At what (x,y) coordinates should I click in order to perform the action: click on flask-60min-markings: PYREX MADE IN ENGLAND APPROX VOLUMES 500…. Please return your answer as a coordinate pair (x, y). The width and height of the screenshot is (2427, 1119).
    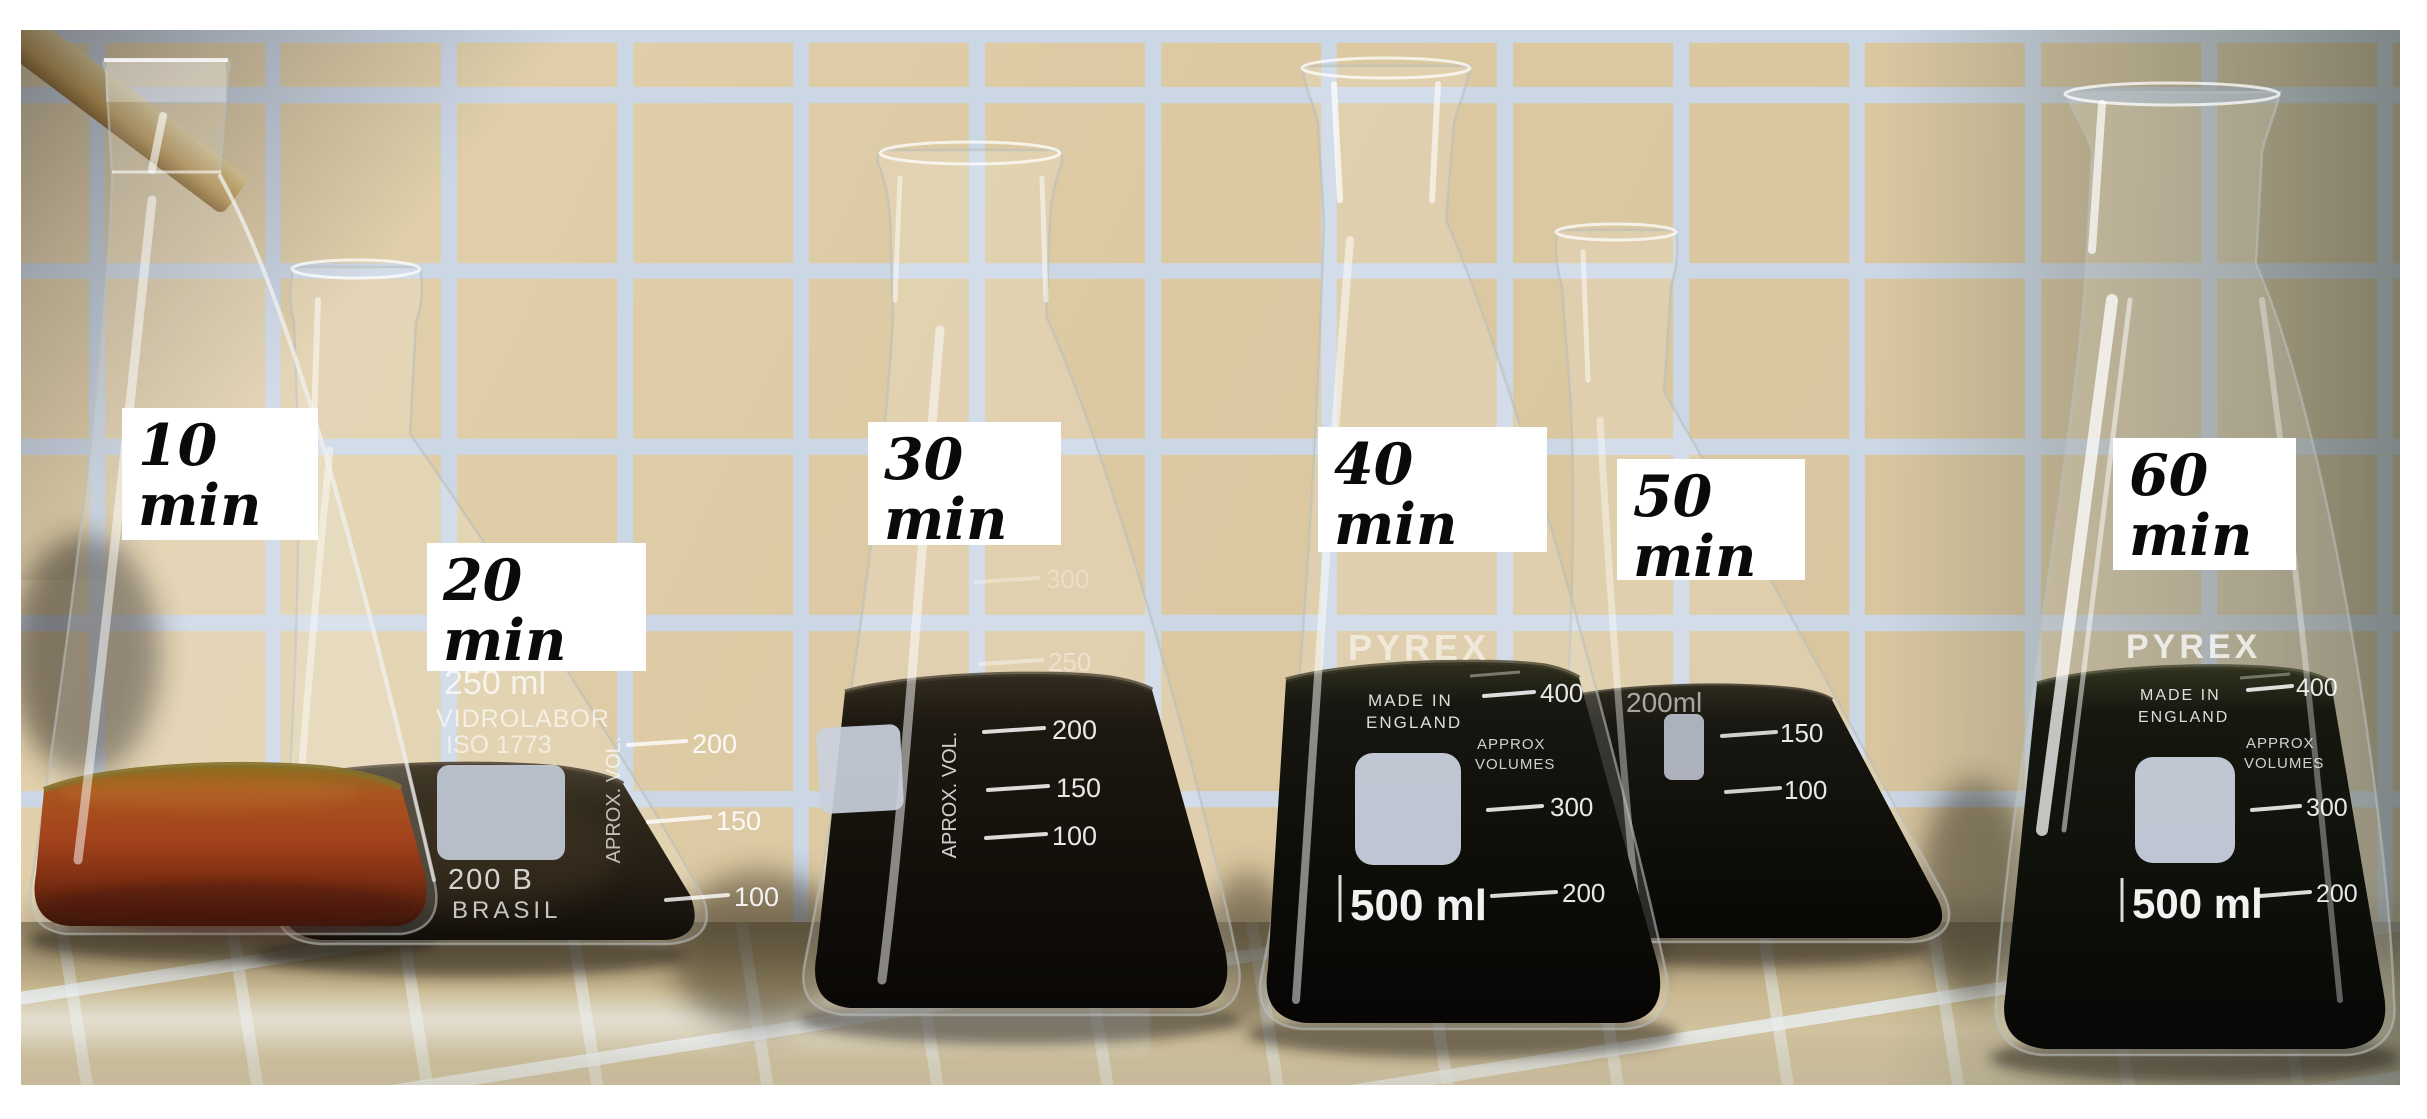
    Looking at the image, I should click on (2239, 777).